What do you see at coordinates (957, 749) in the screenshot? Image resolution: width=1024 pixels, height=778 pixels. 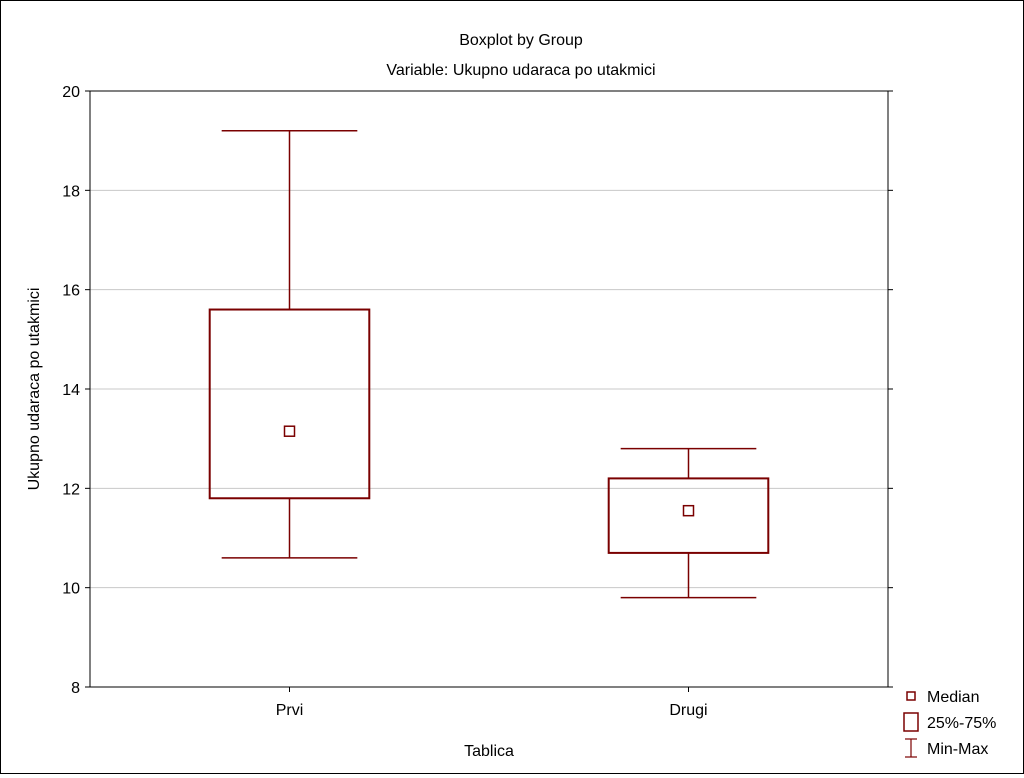 I see `legend-label: Min-Max` at bounding box center [957, 749].